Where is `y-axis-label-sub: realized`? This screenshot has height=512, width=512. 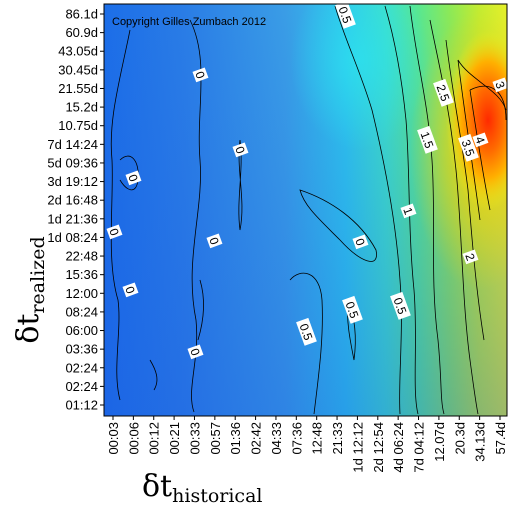 y-axis-label-sub: realized is located at coordinates (38, 274).